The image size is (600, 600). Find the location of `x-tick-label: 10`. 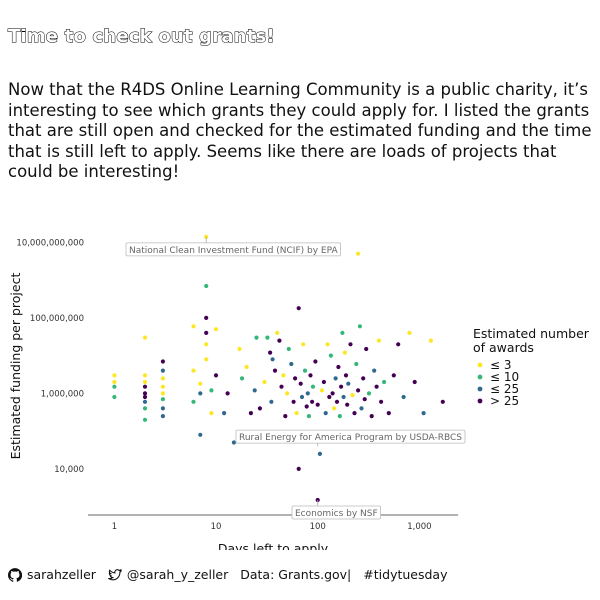

x-tick-label: 10 is located at coordinates (216, 527).